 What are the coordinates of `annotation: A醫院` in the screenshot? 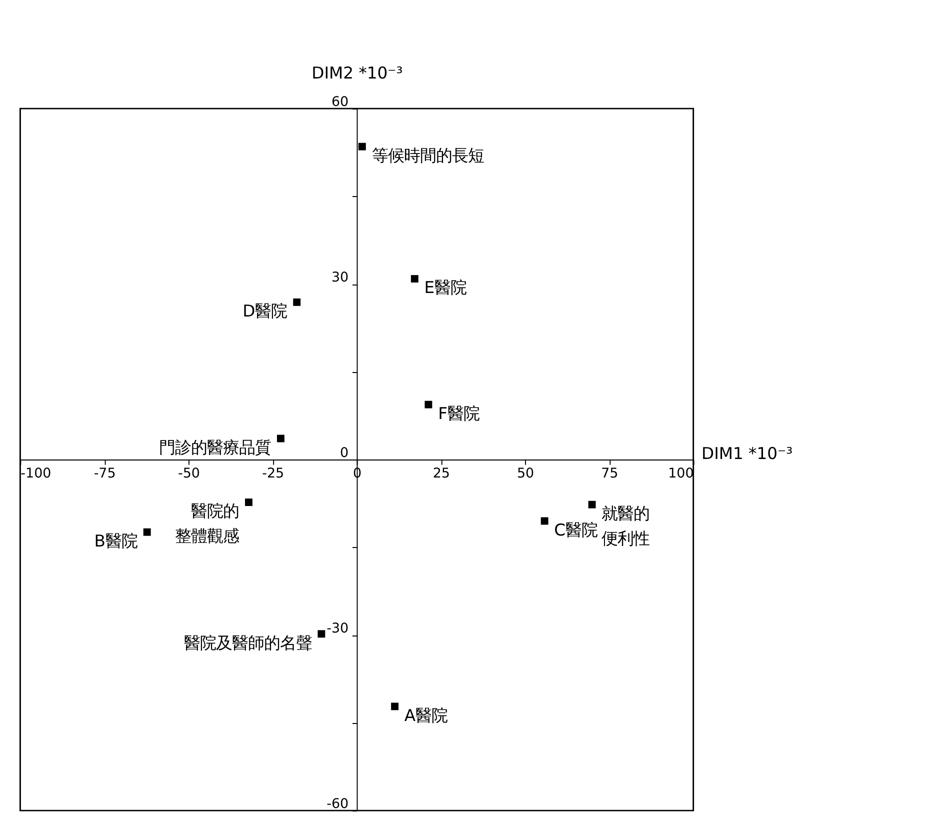 It's located at (426, 715).